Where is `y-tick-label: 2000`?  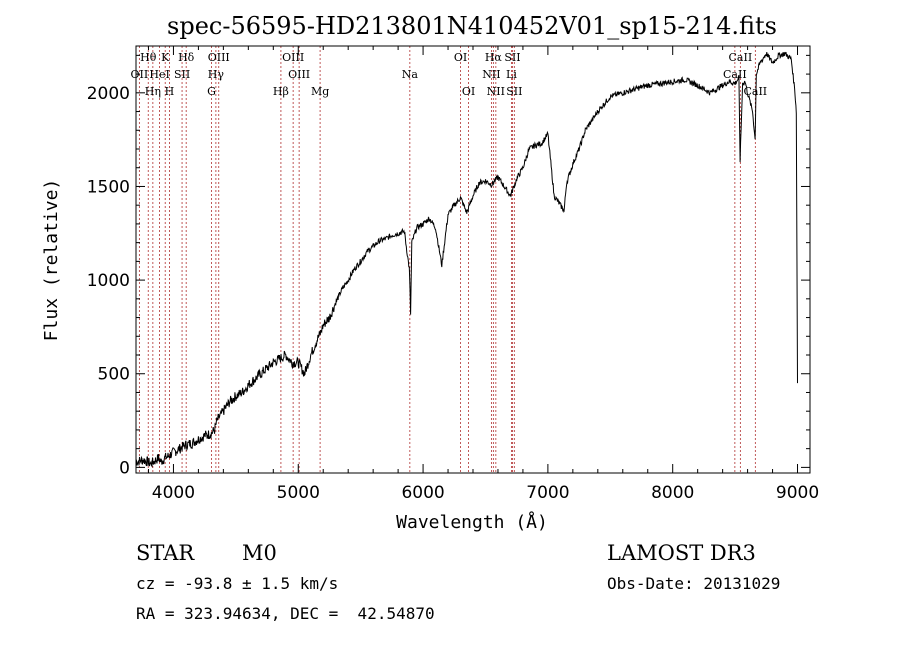 y-tick-label: 2000 is located at coordinates (108, 94).